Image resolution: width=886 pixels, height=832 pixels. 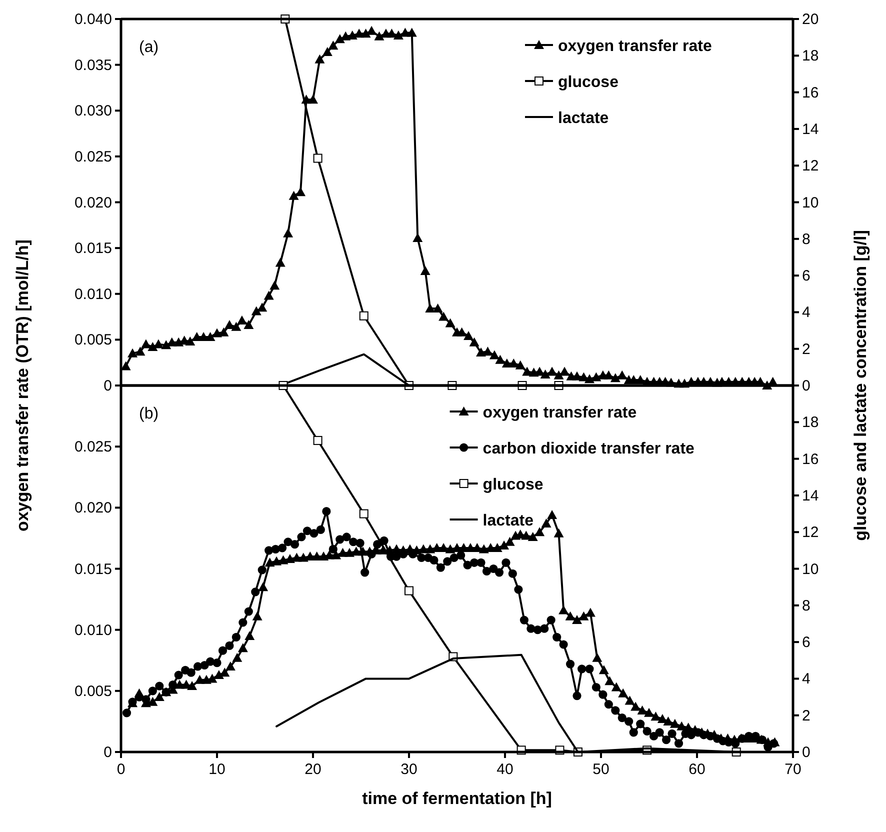 I want to click on y-axis-title: oxygen transfer rate (OTR) [mol/L/h], so click(x=22, y=386).